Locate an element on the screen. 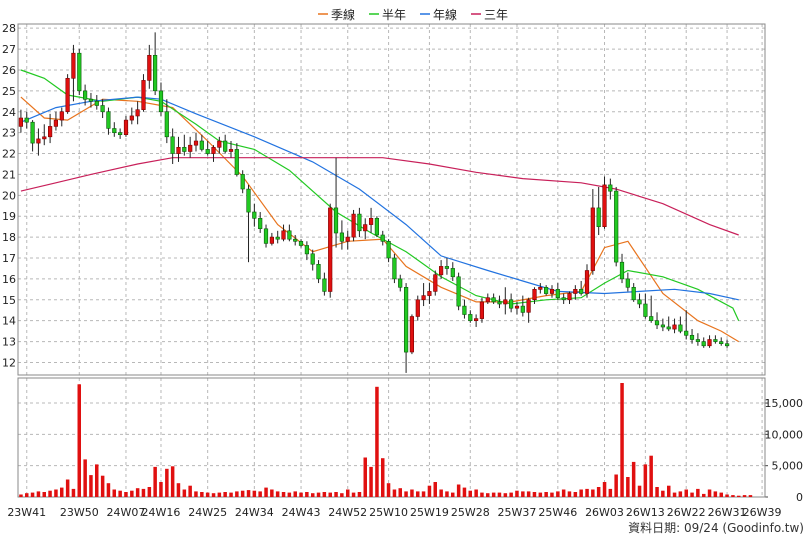  ma-line-三年 is located at coordinates (379, 196).